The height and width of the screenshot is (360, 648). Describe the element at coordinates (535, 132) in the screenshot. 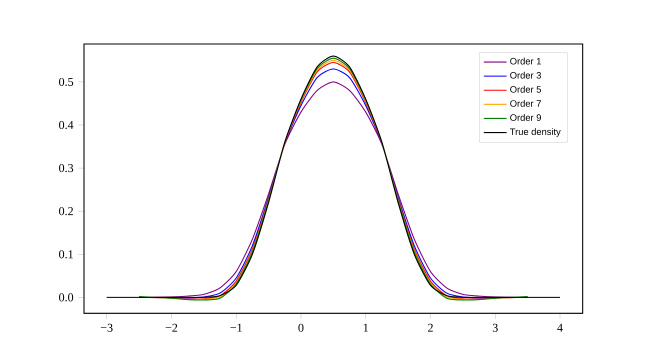

I see `legend-label: True density` at that location.